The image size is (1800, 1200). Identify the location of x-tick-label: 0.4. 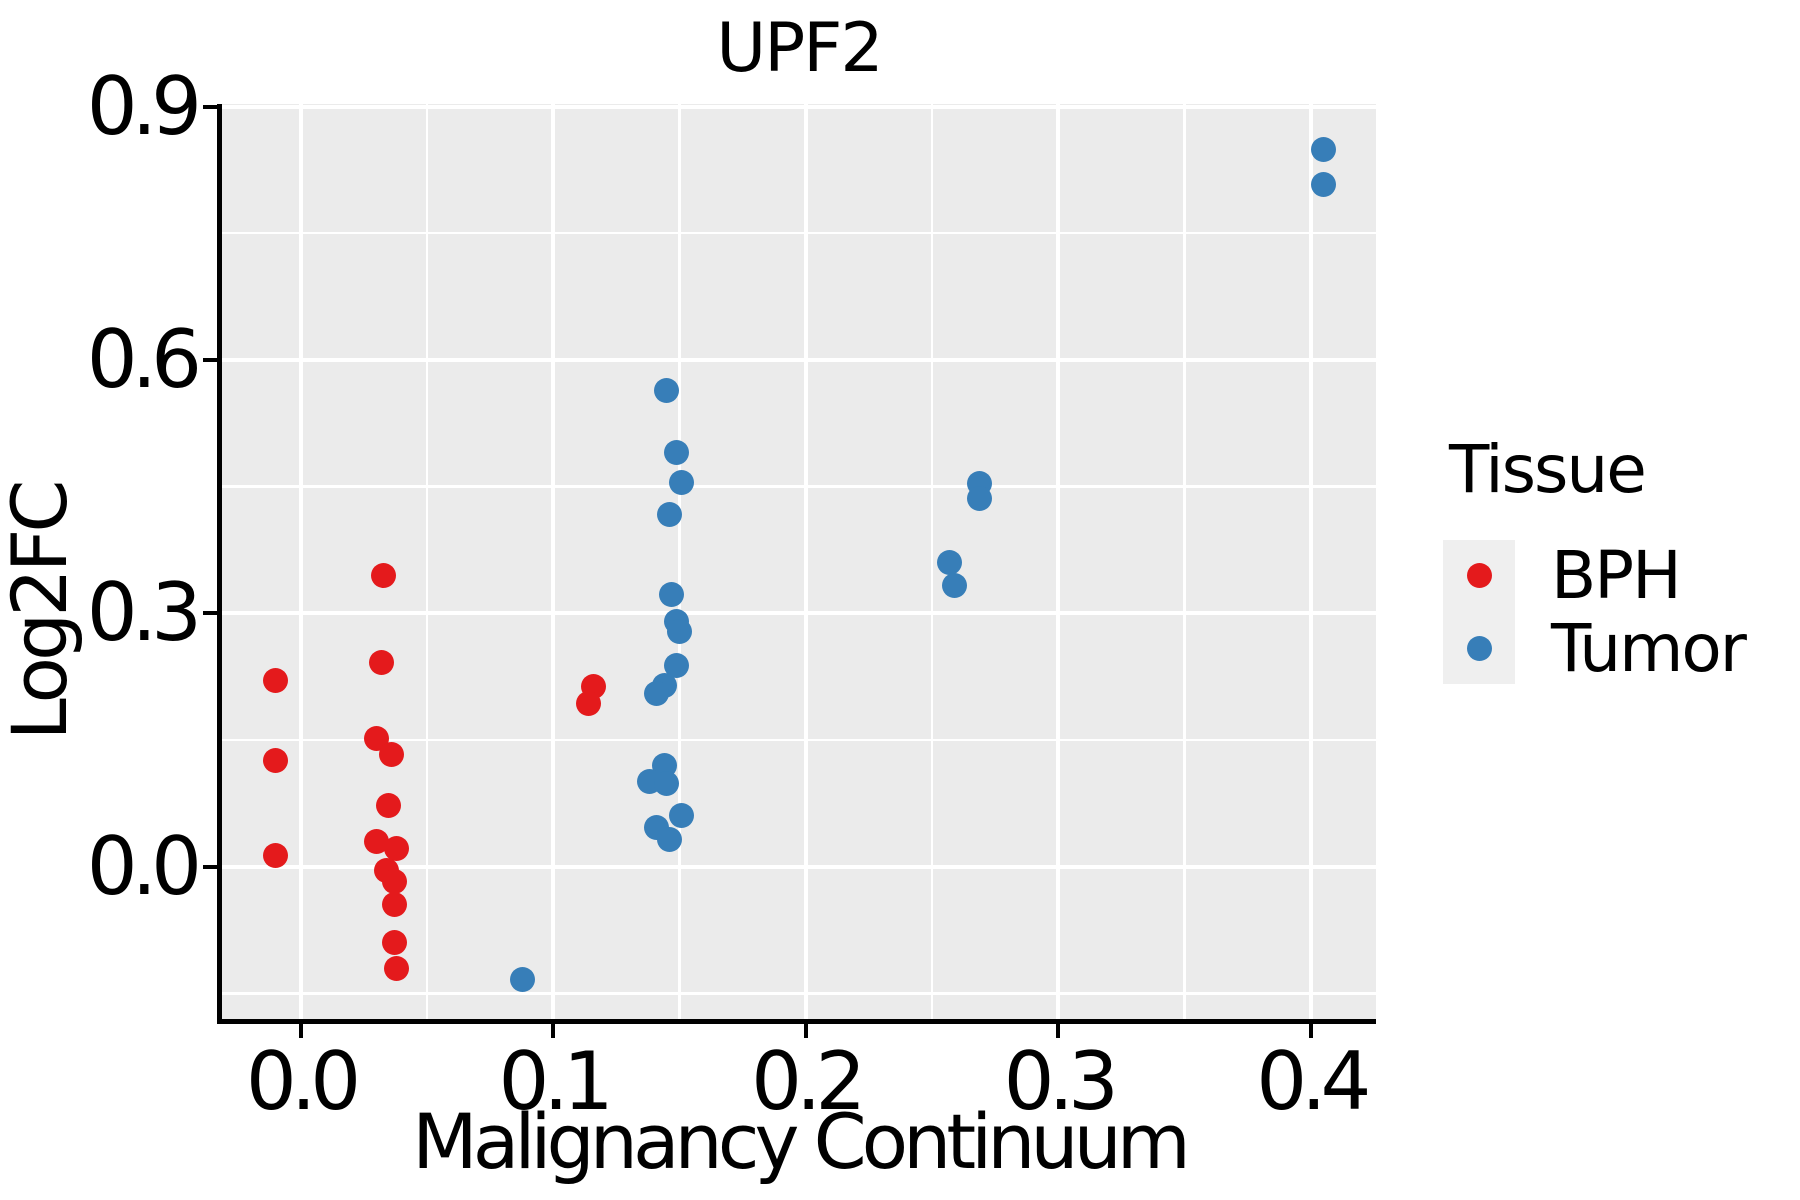
(1313, 1081).